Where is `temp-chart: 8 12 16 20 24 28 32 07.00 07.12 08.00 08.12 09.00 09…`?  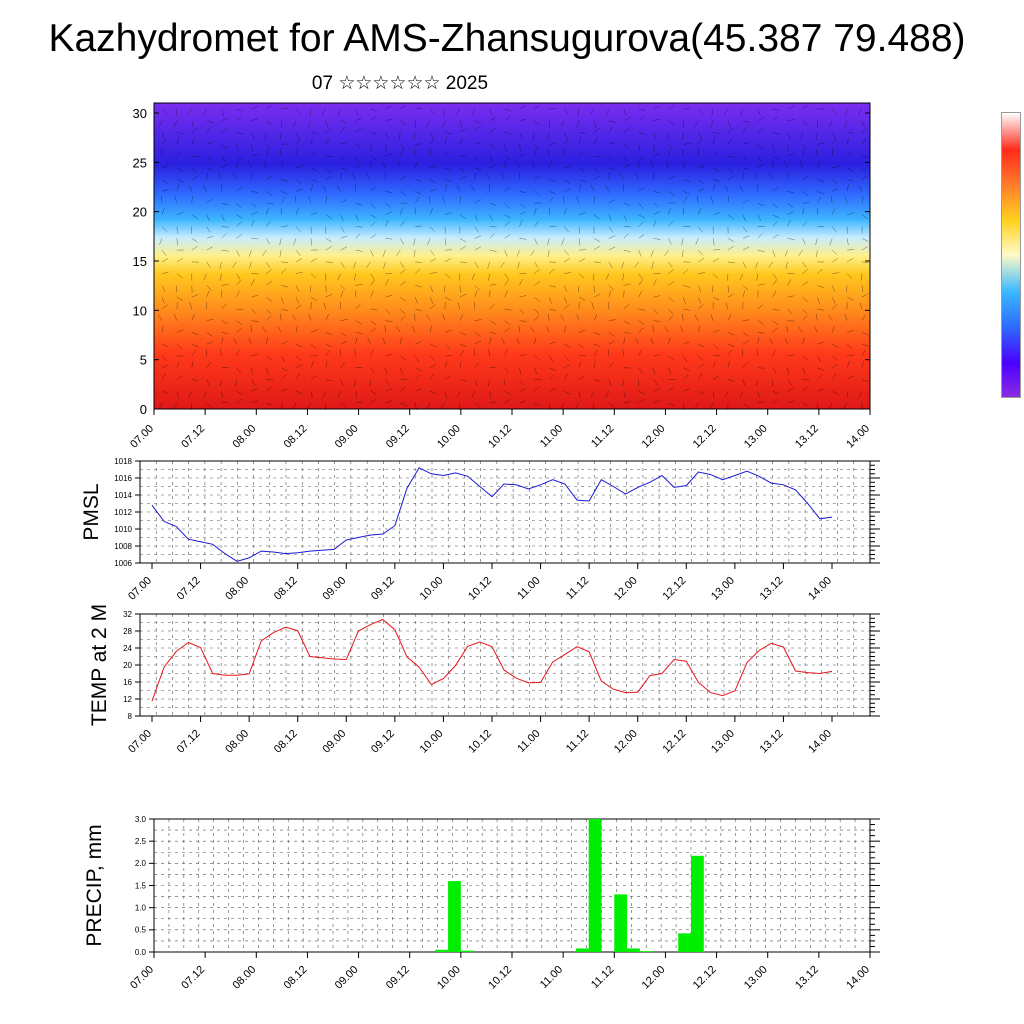 temp-chart: 8 12 16 20 24 28 32 07.00 07.12 08.00 08.12 09.00 09… is located at coordinates (484, 680).